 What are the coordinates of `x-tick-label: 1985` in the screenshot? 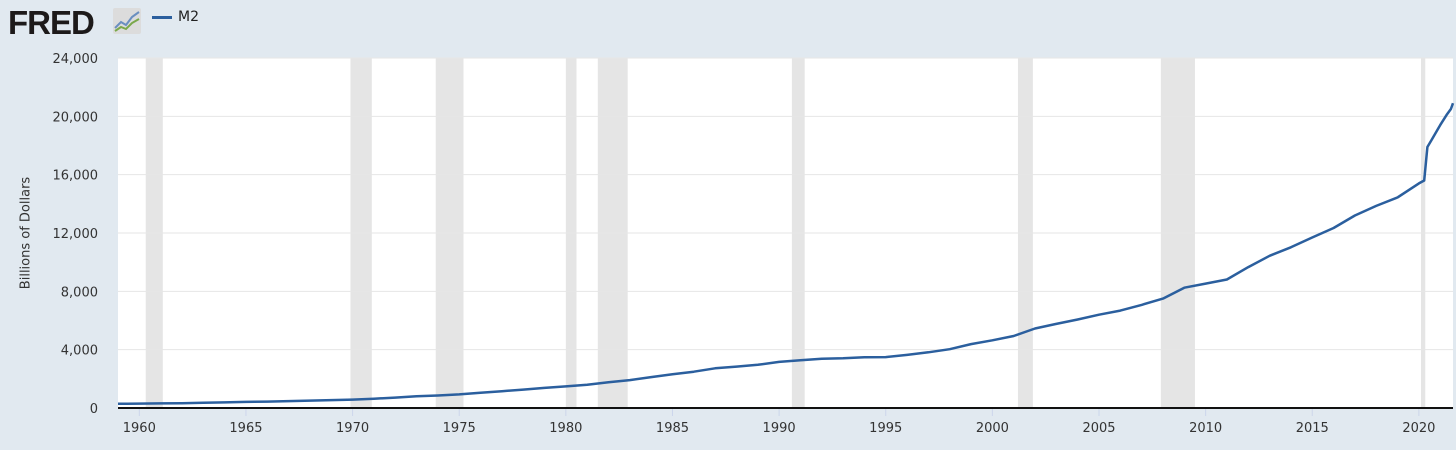 It's located at (672, 428).